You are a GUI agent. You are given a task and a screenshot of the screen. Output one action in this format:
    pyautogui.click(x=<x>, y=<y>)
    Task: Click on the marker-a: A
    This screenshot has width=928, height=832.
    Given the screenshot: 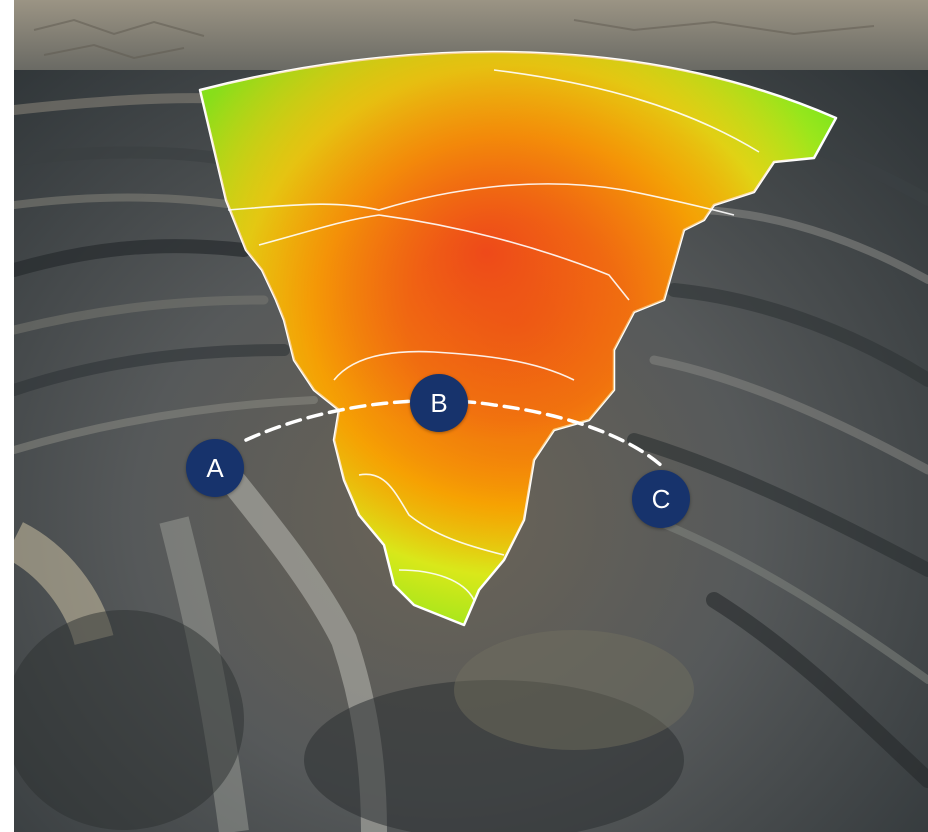 What is the action you would take?
    pyautogui.click(x=215, y=468)
    